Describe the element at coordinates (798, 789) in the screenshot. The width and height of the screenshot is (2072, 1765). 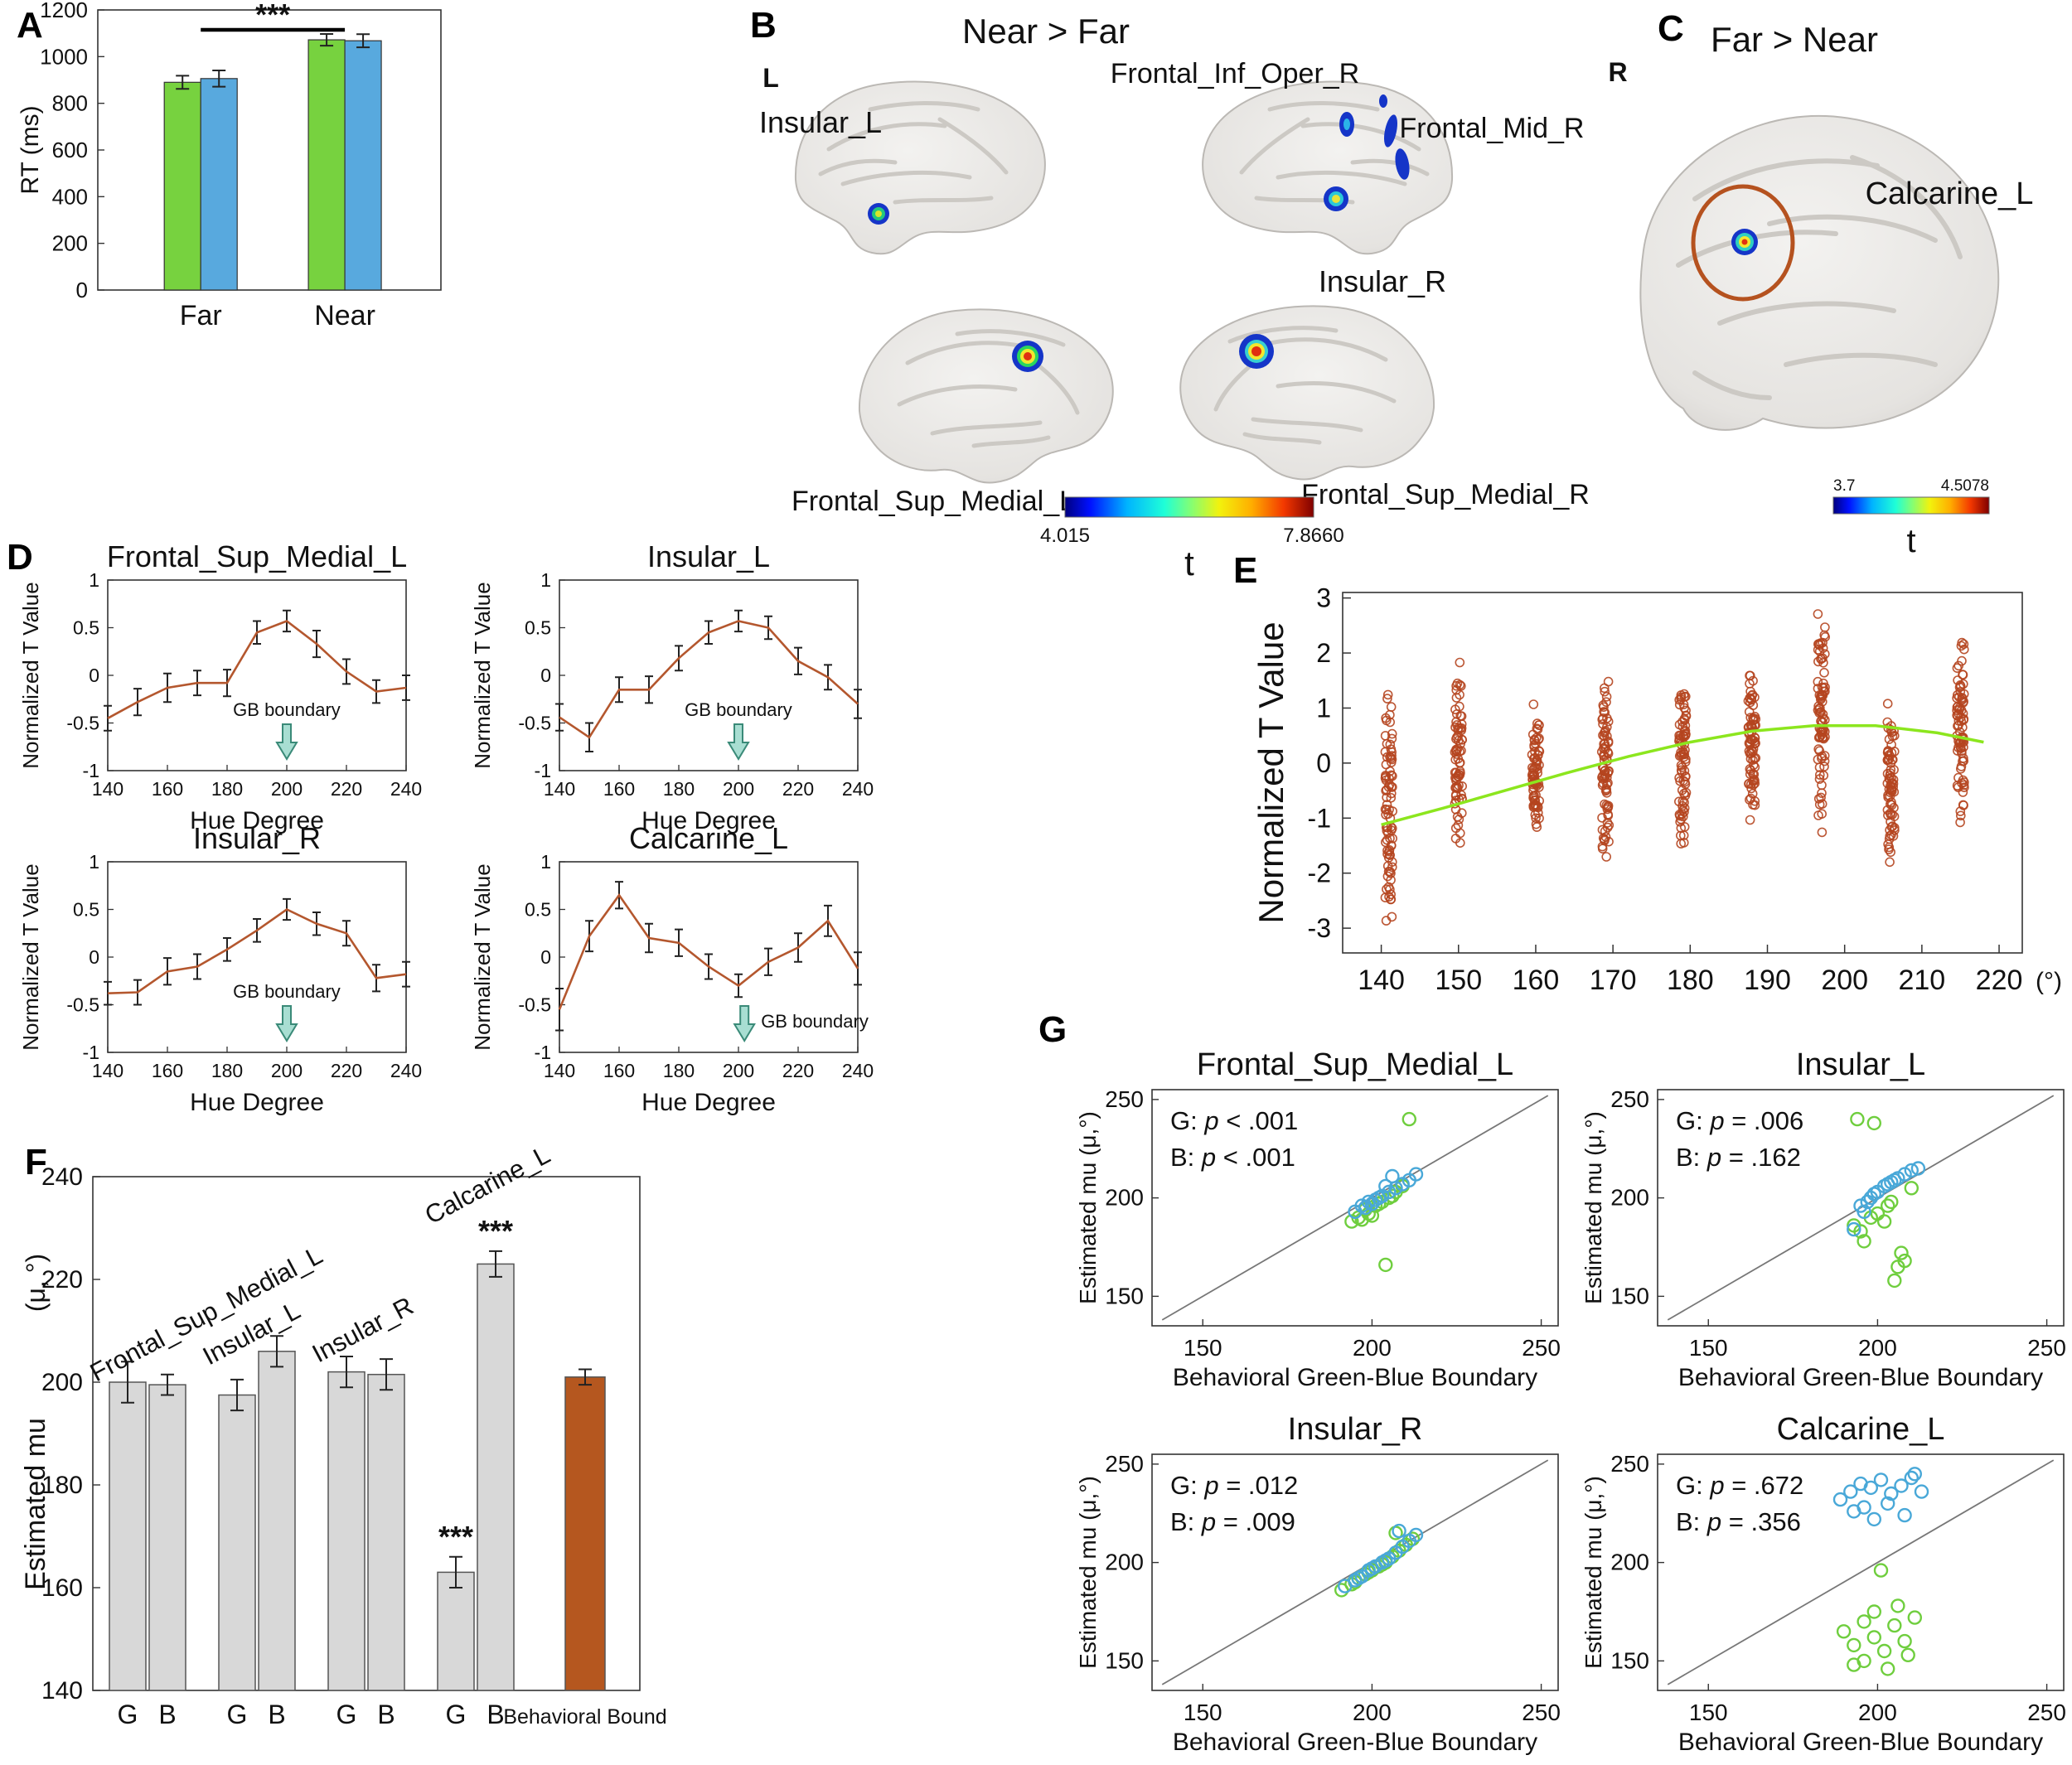
I see `x-tick-label: 220` at that location.